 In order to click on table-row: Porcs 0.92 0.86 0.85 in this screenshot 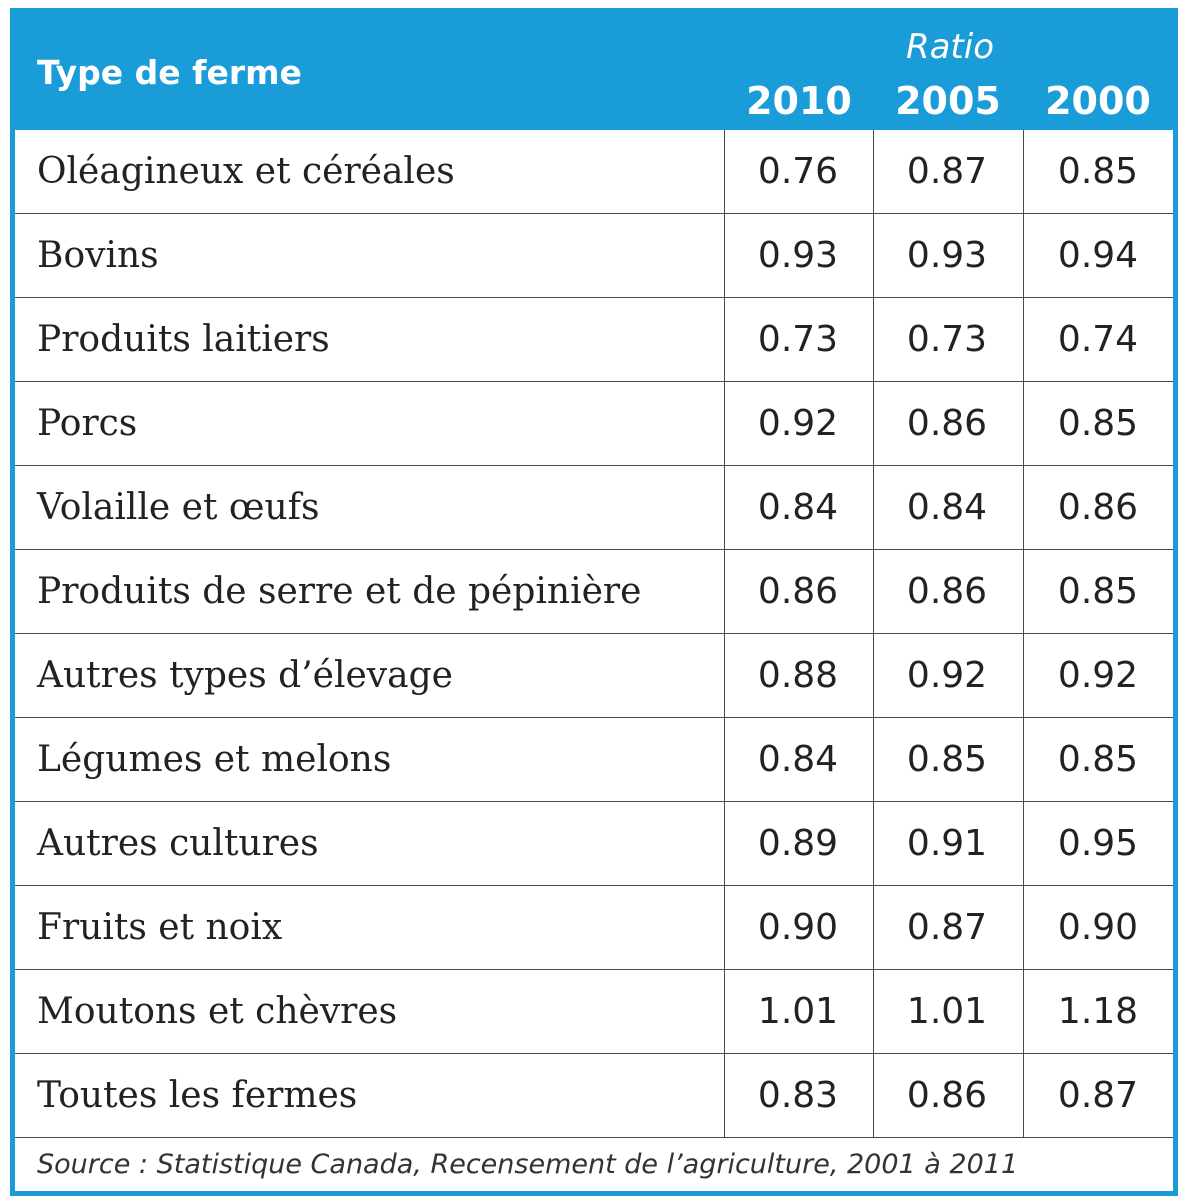, I will do `click(594, 424)`.